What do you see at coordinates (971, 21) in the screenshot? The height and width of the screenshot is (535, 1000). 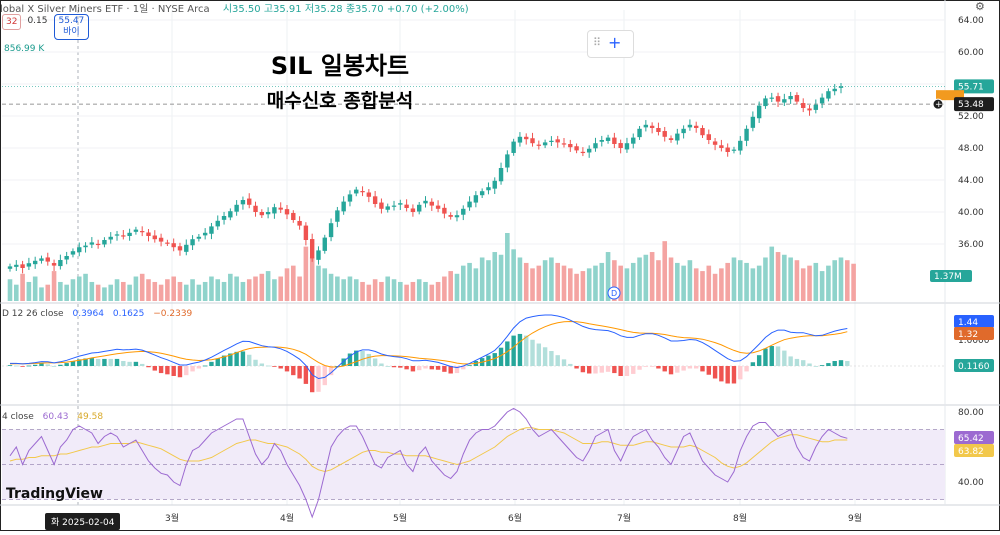 I see `price-tick-label: 64.00` at bounding box center [971, 21].